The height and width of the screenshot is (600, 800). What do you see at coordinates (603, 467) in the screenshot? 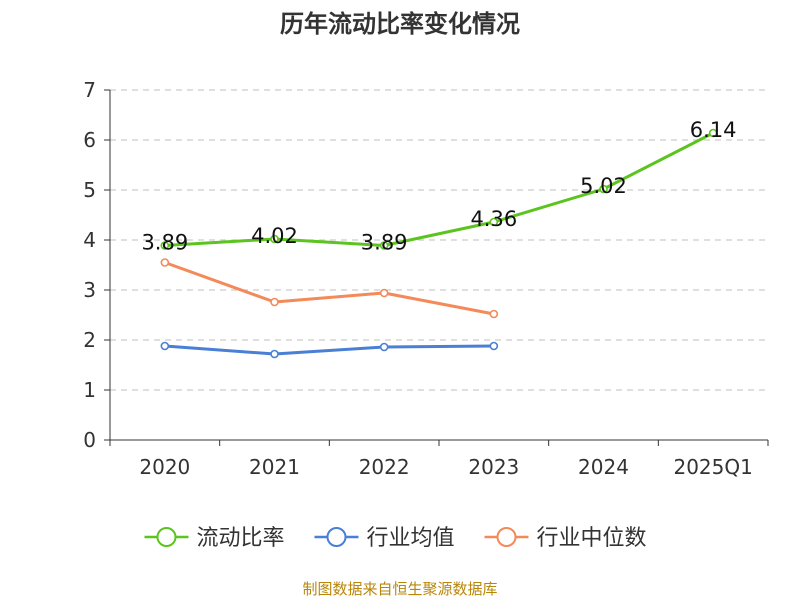
I see `x-tick-label: 2024` at bounding box center [603, 467].